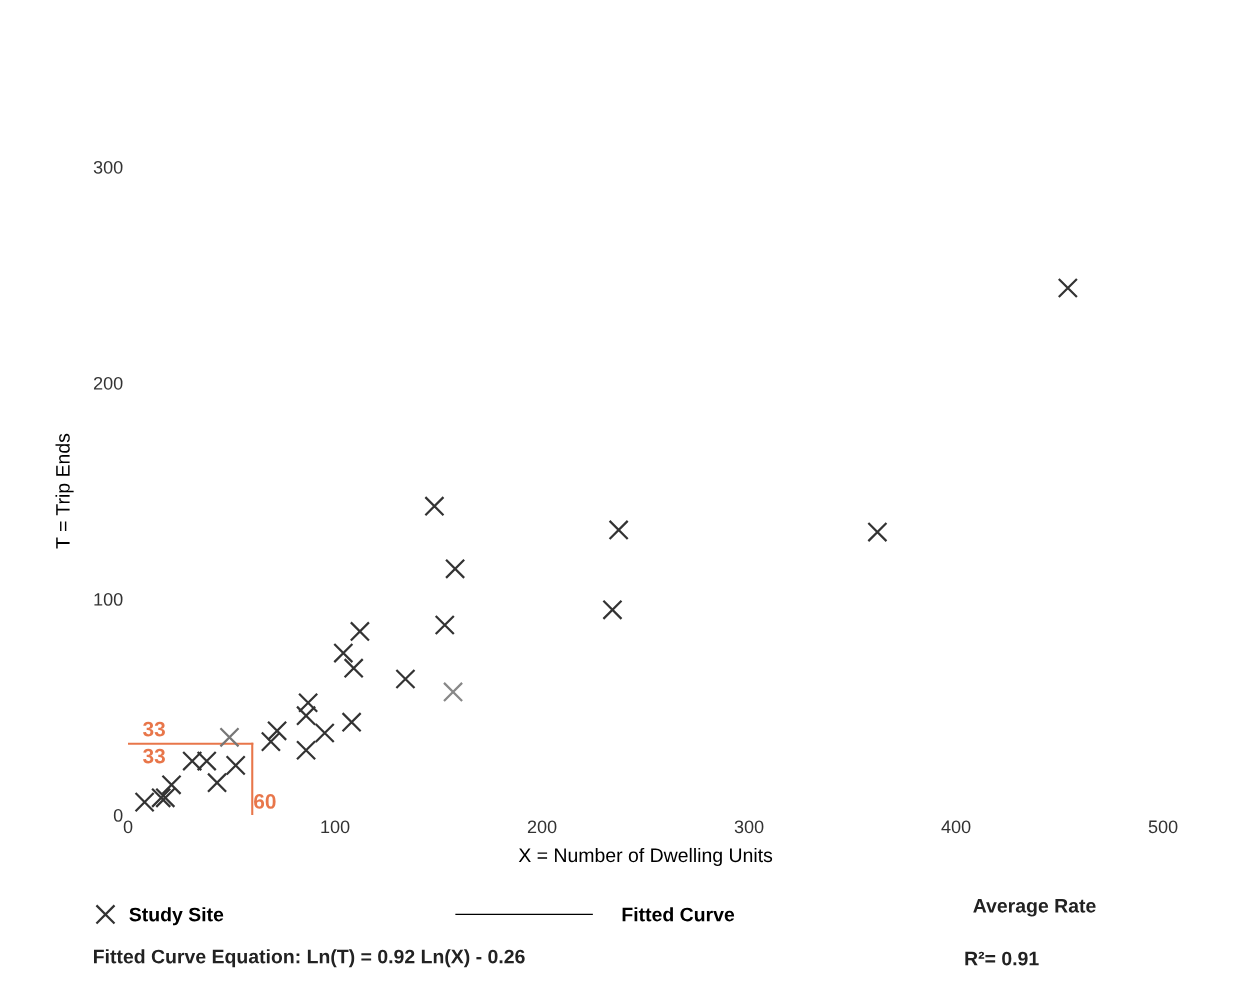 The image size is (1236, 994). Describe the element at coordinates (678, 914) in the screenshot. I see `legend-label: Fitted Curve` at that location.